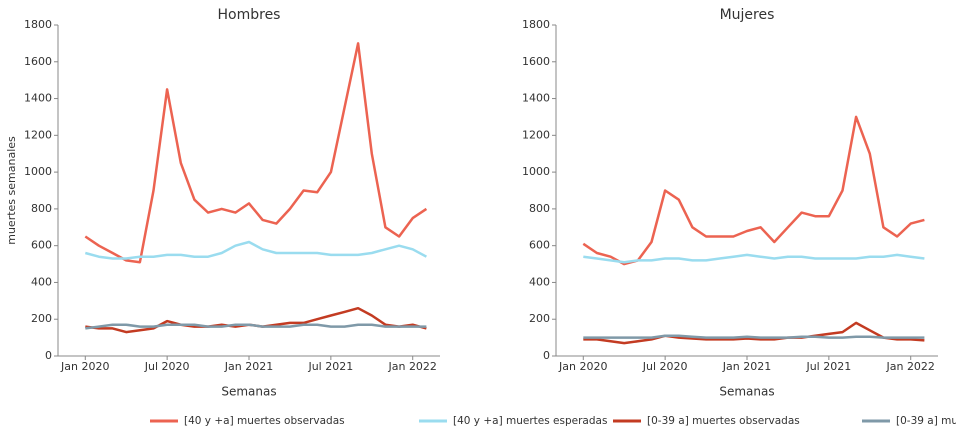 The width and height of the screenshot is (956, 430). What do you see at coordinates (747, 15) in the screenshot?
I see `chart-title: Mujeres` at bounding box center [747, 15].